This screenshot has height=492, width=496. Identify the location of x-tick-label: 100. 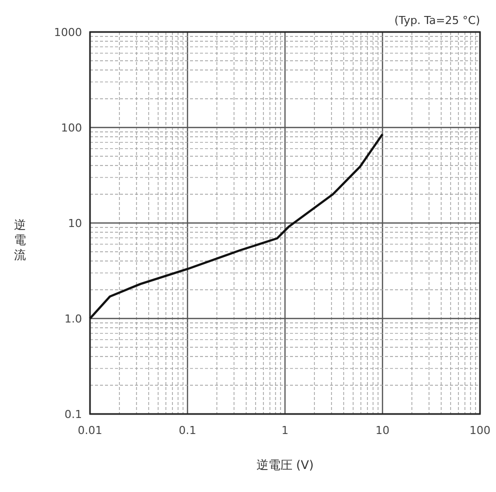
(480, 430).